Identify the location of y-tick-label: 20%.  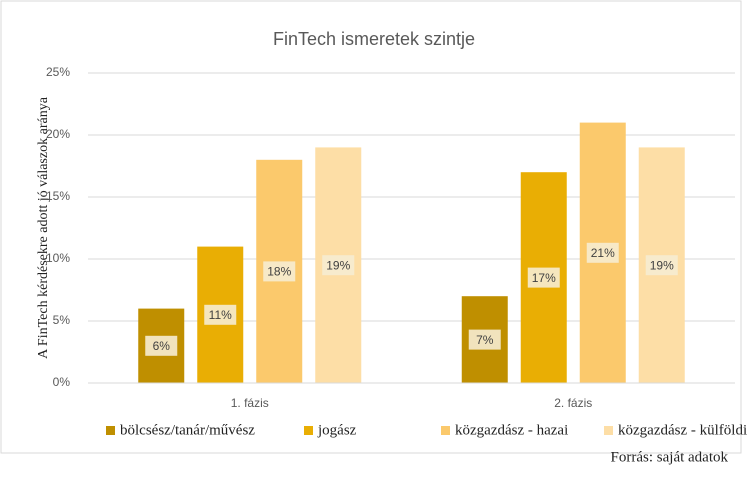
(58, 134).